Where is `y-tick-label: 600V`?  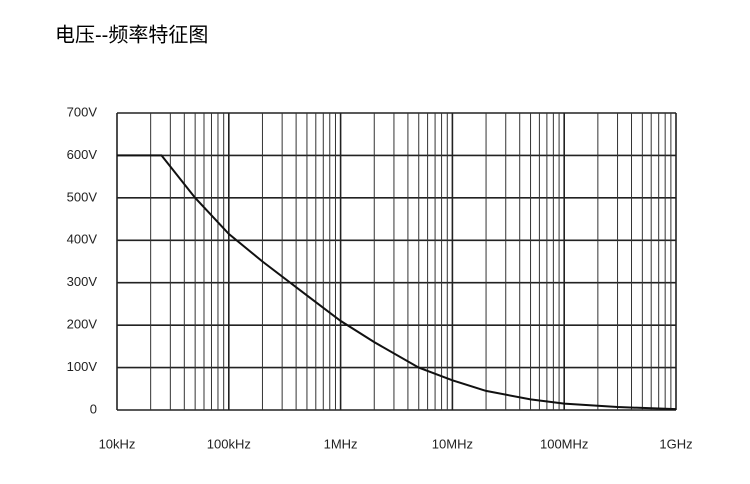 y-tick-label: 600V is located at coordinates (82, 154).